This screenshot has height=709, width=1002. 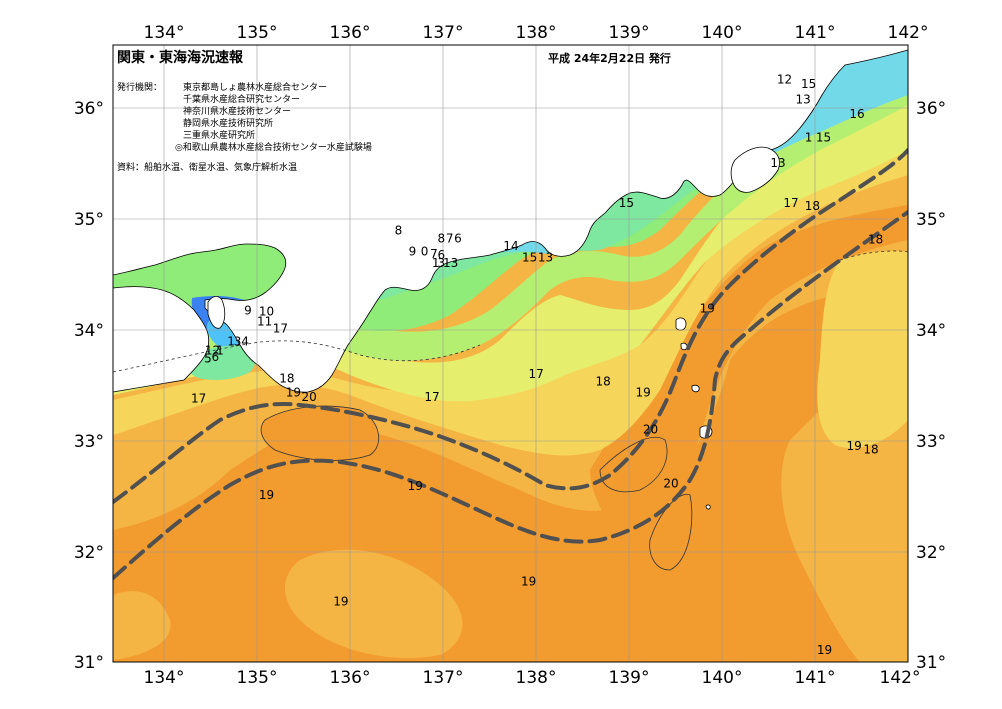 What do you see at coordinates (255, 87) in the screenshot?
I see `issuer-item: 東京都島しょ農林水産総合センター` at bounding box center [255, 87].